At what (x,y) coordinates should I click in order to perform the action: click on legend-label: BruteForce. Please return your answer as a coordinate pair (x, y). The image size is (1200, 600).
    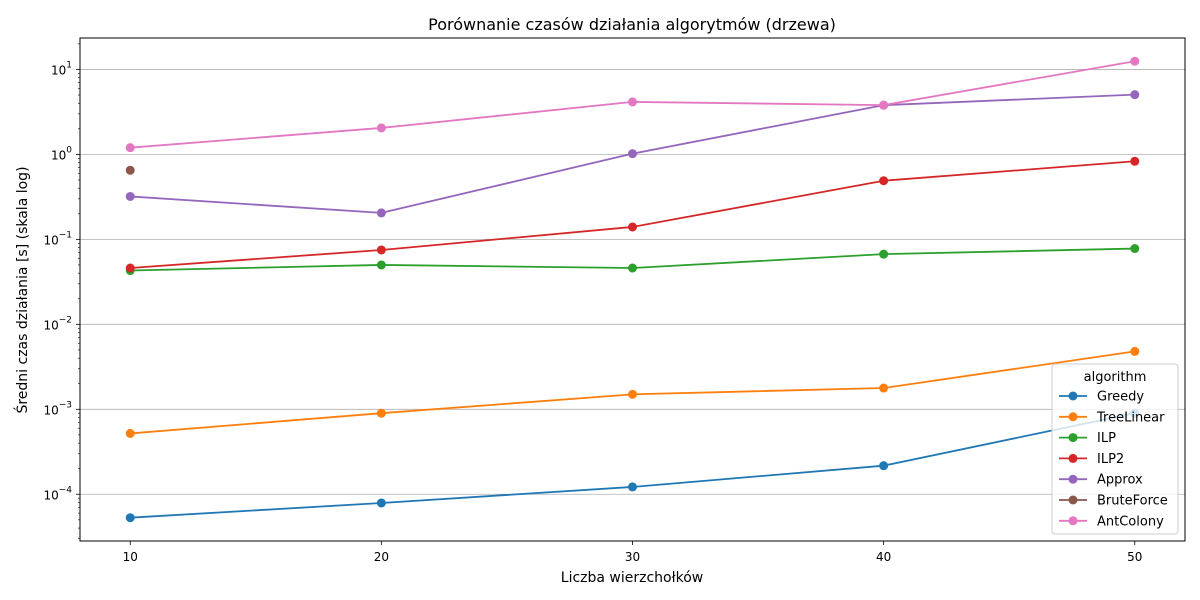
    Looking at the image, I should click on (1132, 501).